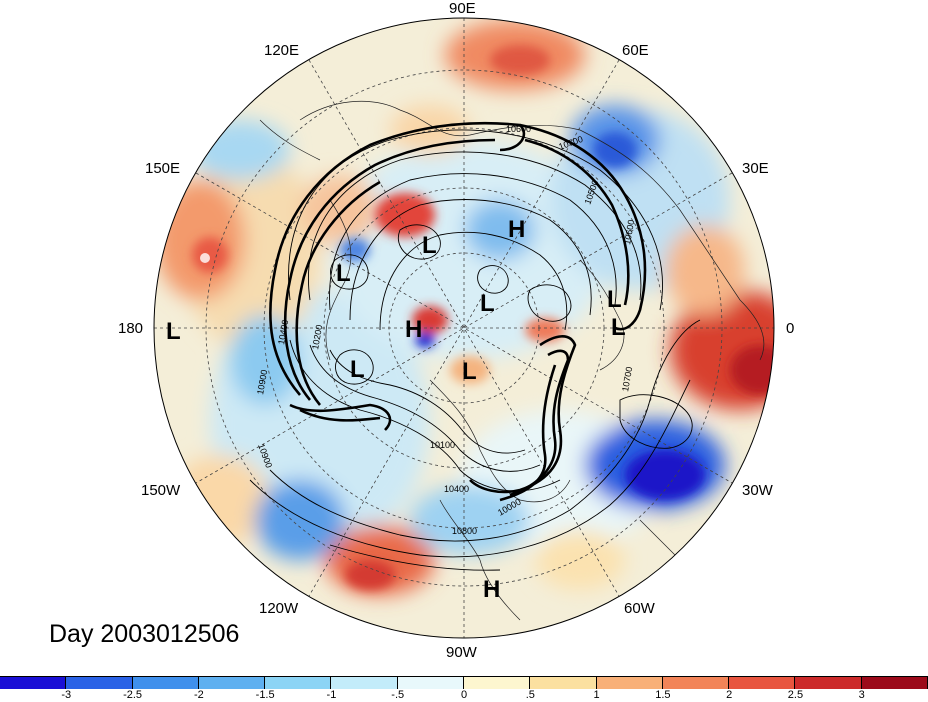  I want to click on lon-label-180: 180, so click(131, 328).